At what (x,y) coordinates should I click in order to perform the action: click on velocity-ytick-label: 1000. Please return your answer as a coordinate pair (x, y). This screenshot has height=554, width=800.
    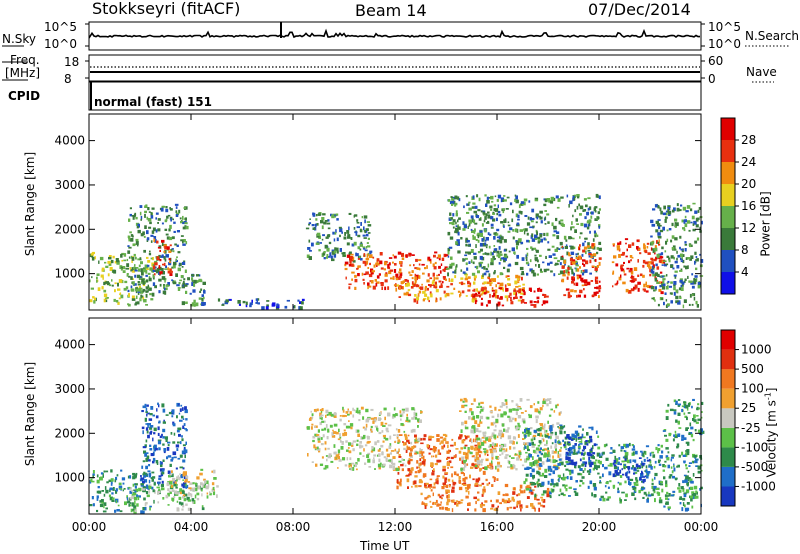
    Looking at the image, I should click on (69, 478).